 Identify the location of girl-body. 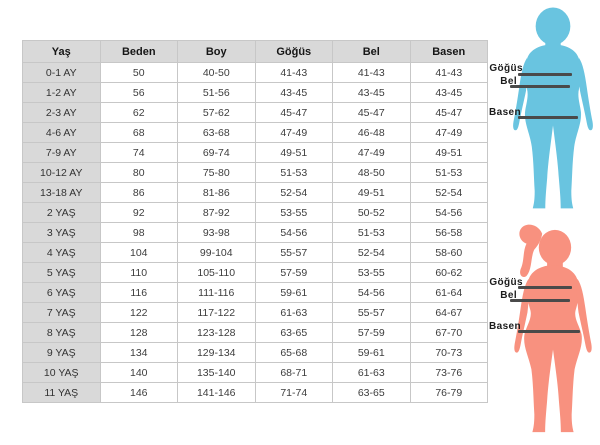
(553, 349).